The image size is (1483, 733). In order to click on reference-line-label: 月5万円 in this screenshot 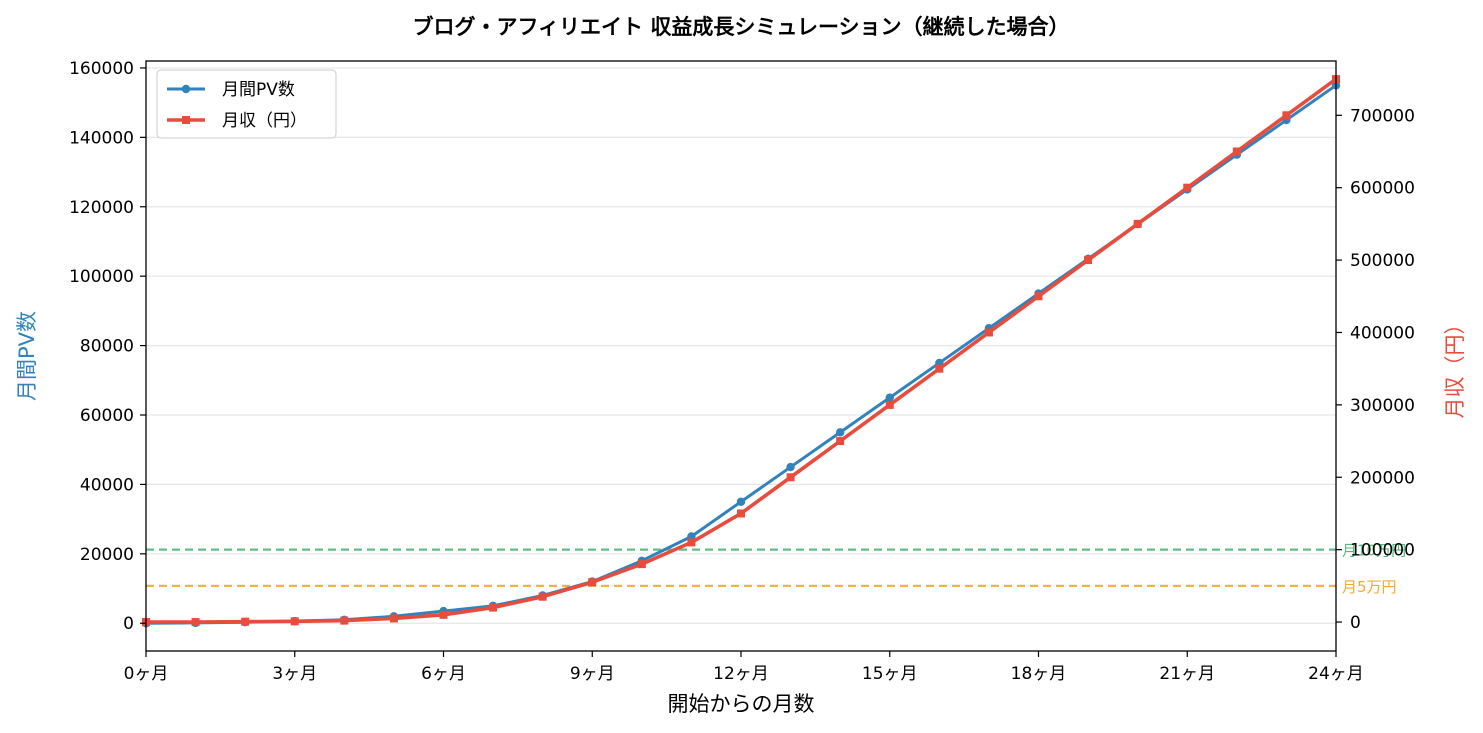, I will do `click(1369, 587)`.